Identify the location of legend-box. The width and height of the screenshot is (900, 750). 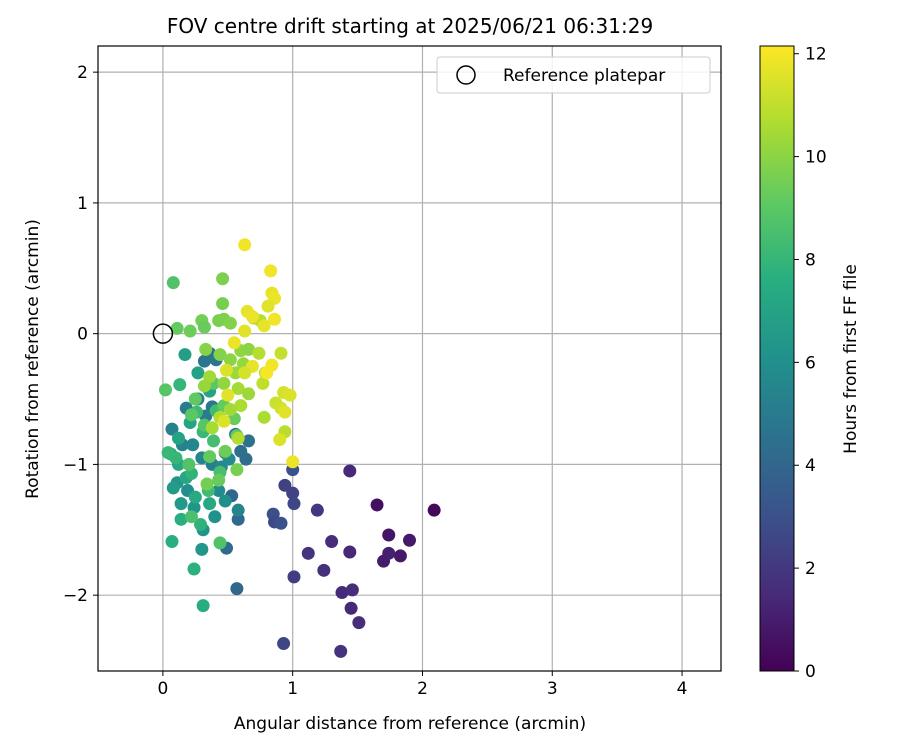
(573, 75).